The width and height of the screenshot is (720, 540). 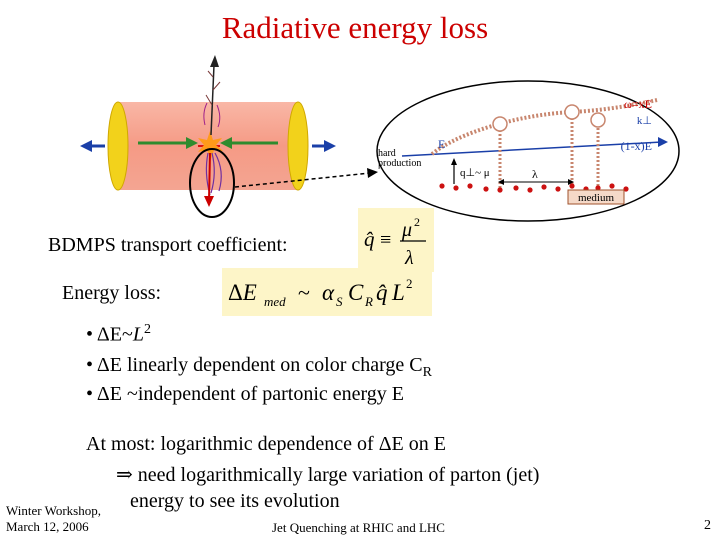 What do you see at coordinates (636, 146) in the screenshot?
I see `one-minus-x-label: (1-x)E` at bounding box center [636, 146].